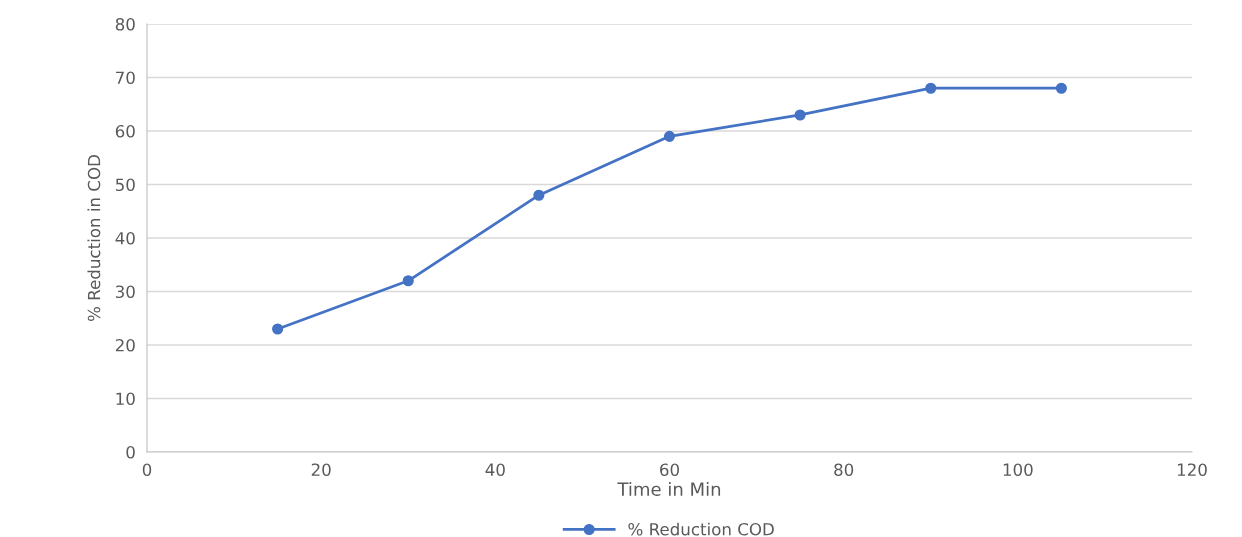 The width and height of the screenshot is (1242, 537). What do you see at coordinates (125, 78) in the screenshot?
I see `y-tick-label: 70` at bounding box center [125, 78].